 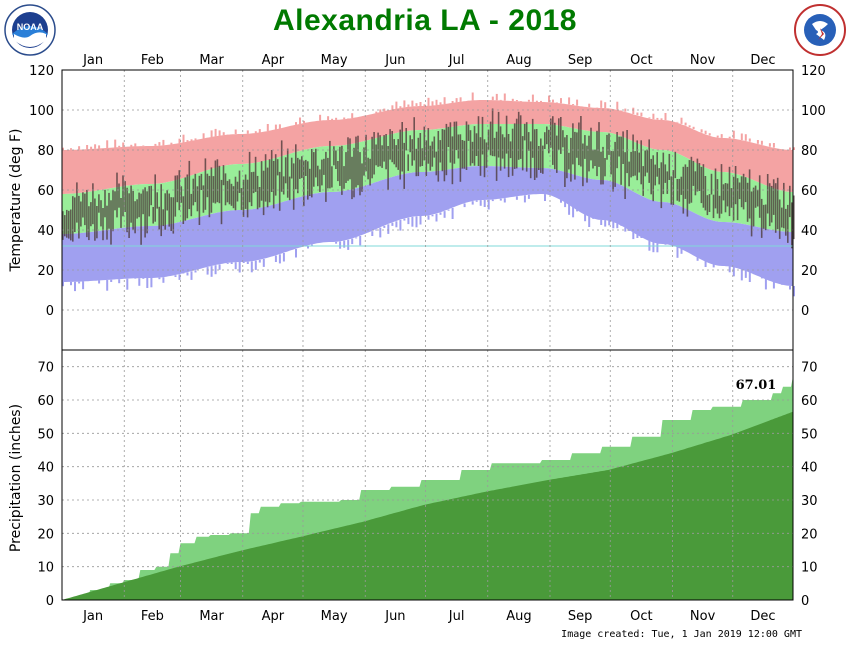 I want to click on precip-tick-right: 0, so click(x=805, y=601).